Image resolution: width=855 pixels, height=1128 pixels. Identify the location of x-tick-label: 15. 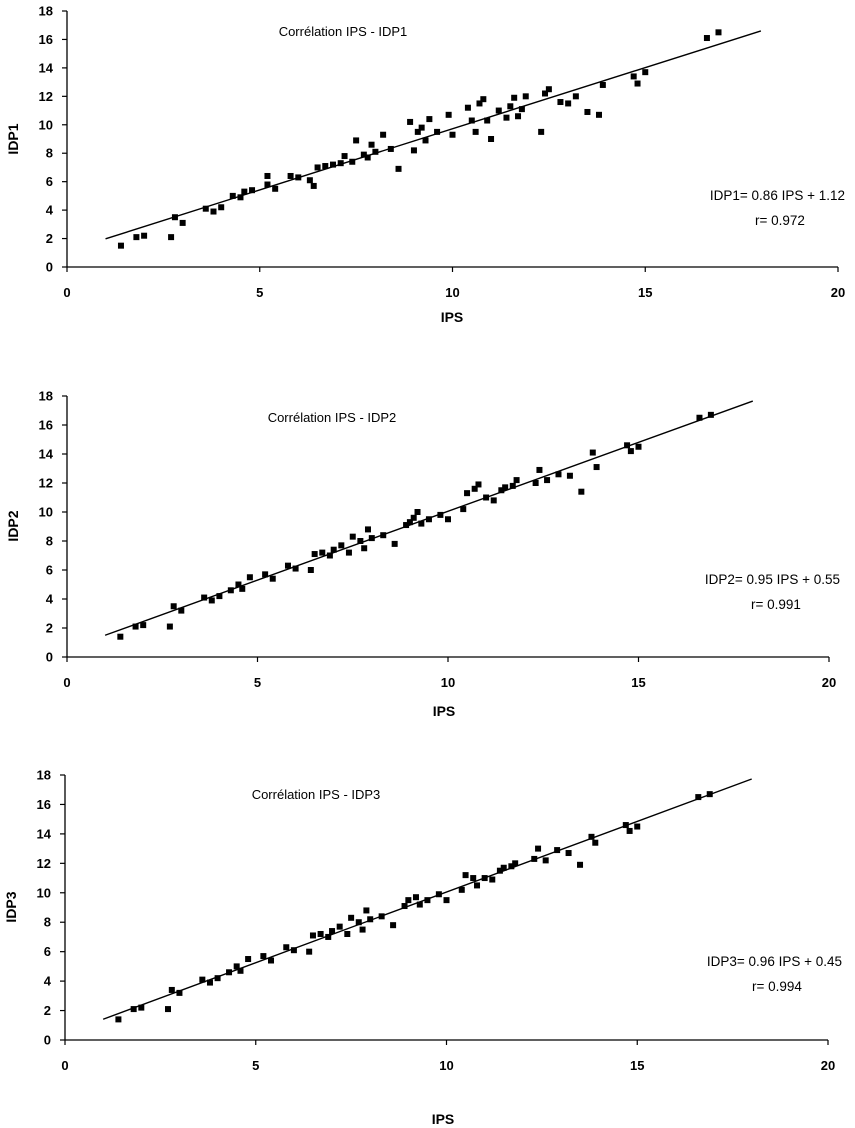
(638, 682).